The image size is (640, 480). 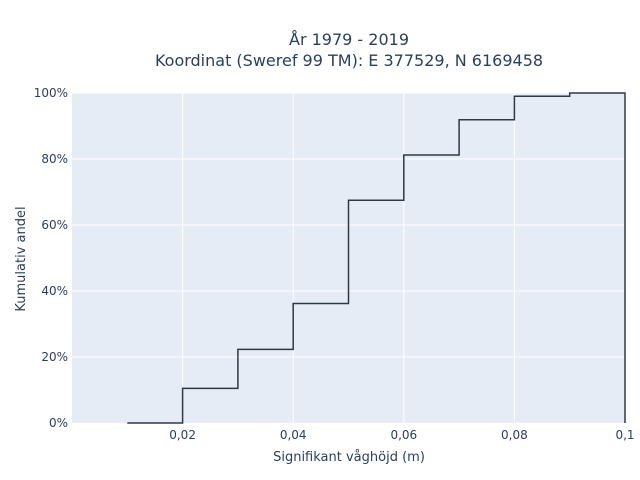 What do you see at coordinates (51, 258) in the screenshot?
I see `y-tick-labels: 0% 20% 40% 60% 80% 100%` at bounding box center [51, 258].